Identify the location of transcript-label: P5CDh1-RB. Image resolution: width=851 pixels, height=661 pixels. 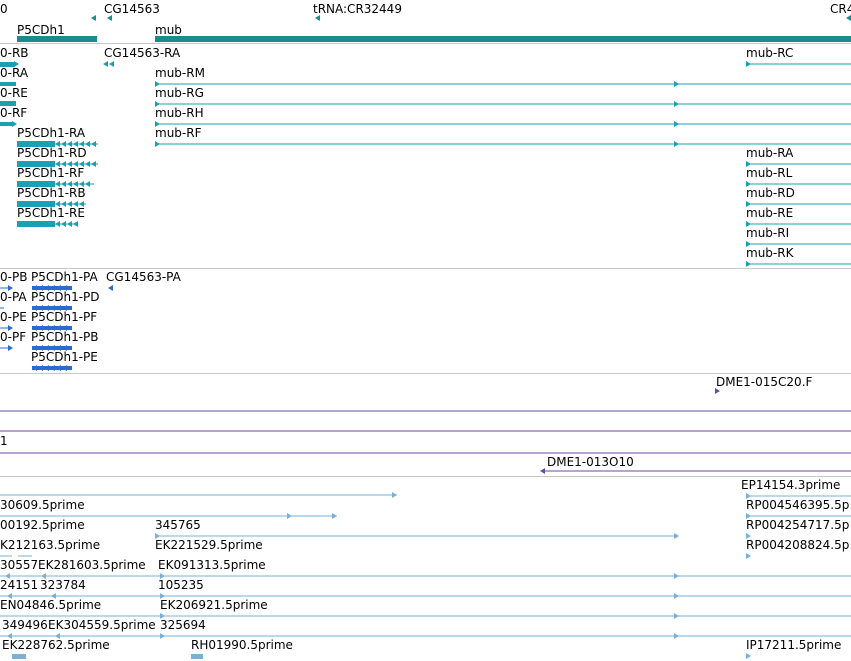
(51, 193).